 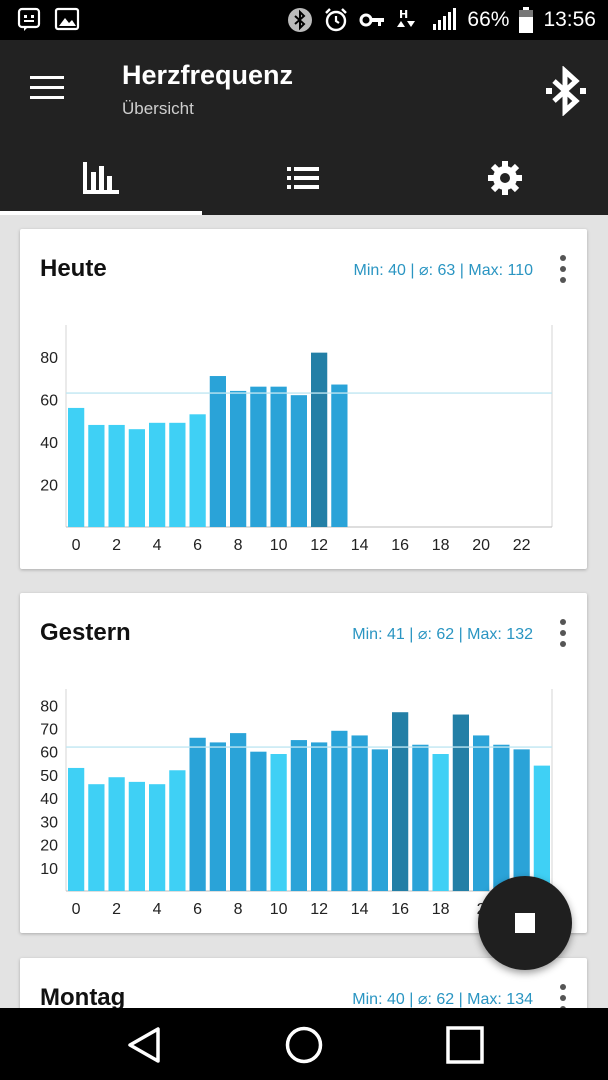 What do you see at coordinates (85, 632) in the screenshot?
I see `card-title: Gestern` at bounding box center [85, 632].